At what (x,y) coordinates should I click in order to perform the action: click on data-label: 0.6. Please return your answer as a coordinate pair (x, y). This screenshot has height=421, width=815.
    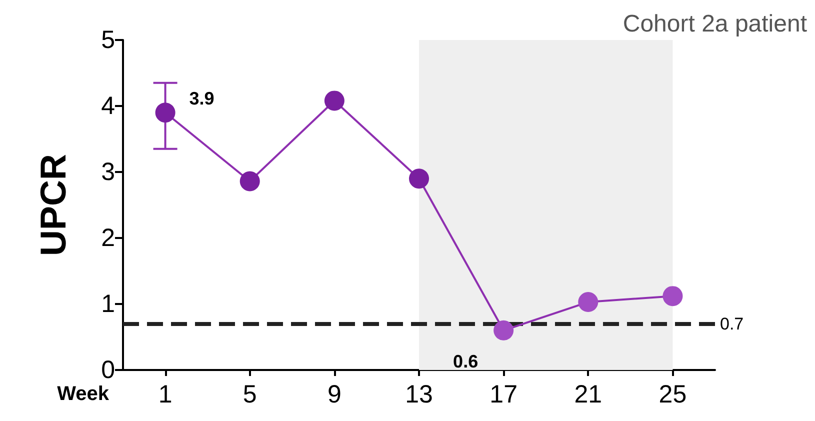
    Looking at the image, I should click on (465, 361).